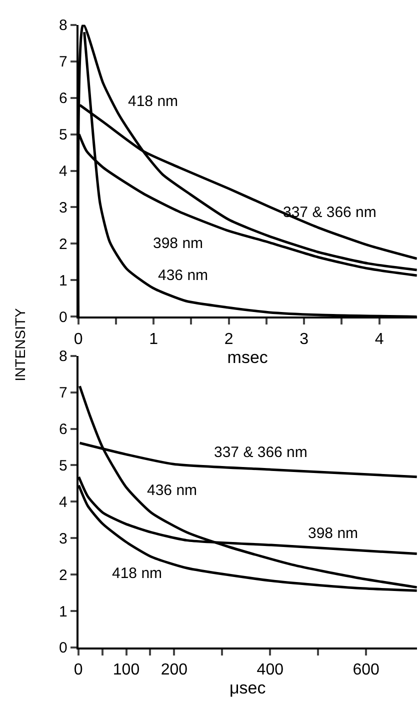 The image size is (419, 717). Describe the element at coordinates (153, 339) in the screenshot. I see `x-tick-label: 1` at that location.